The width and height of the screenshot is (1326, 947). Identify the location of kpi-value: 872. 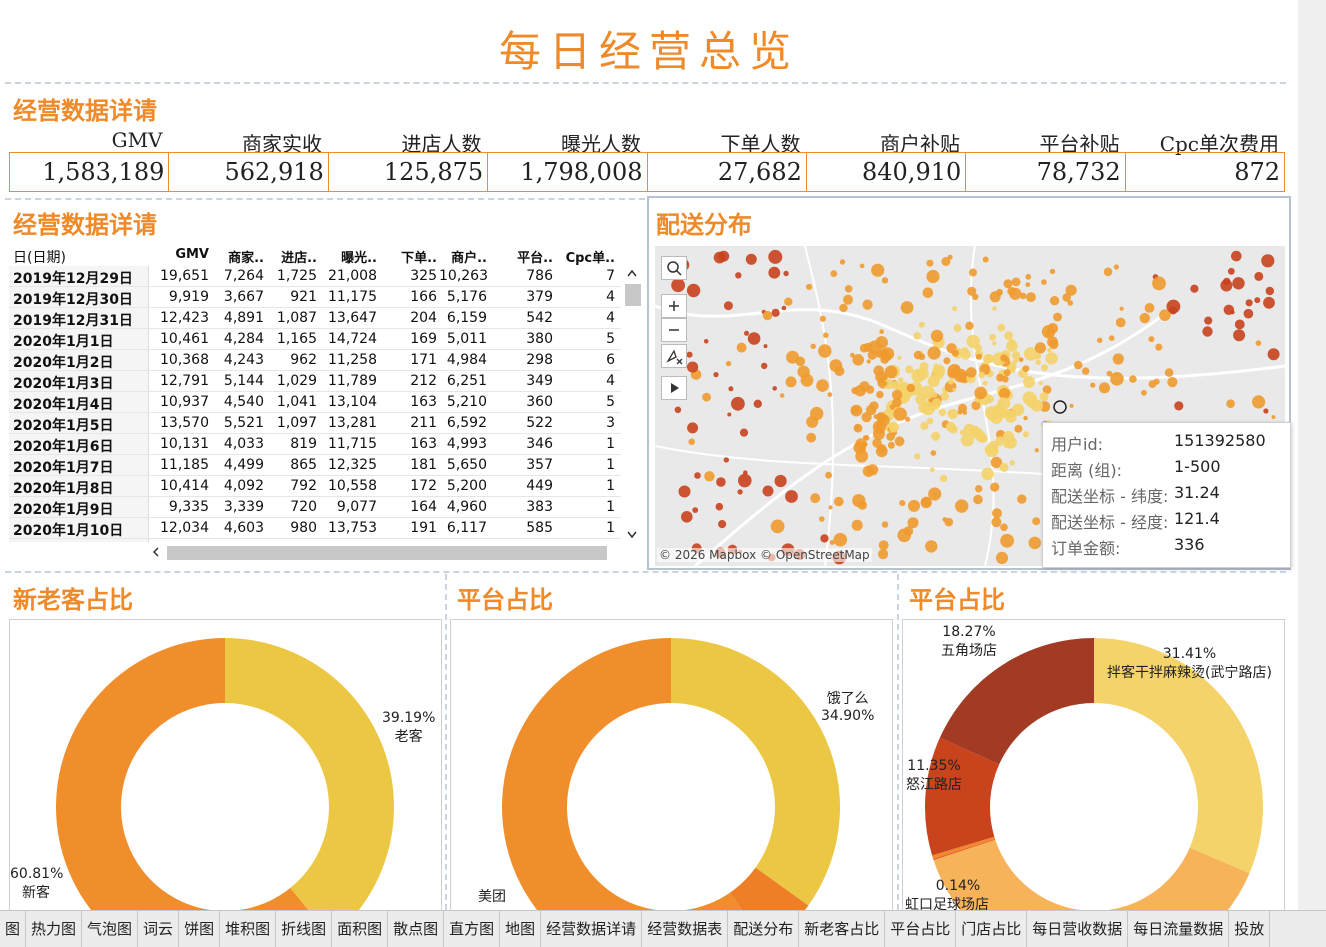
(1257, 172).